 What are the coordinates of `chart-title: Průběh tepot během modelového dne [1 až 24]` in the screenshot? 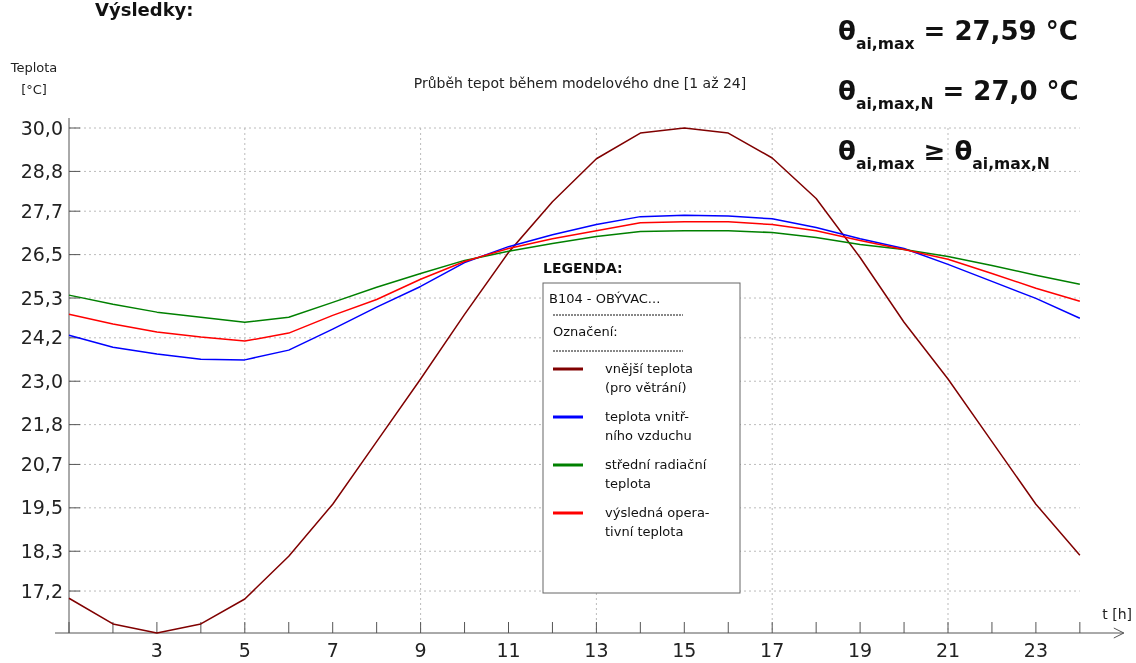 It's located at (580, 83).